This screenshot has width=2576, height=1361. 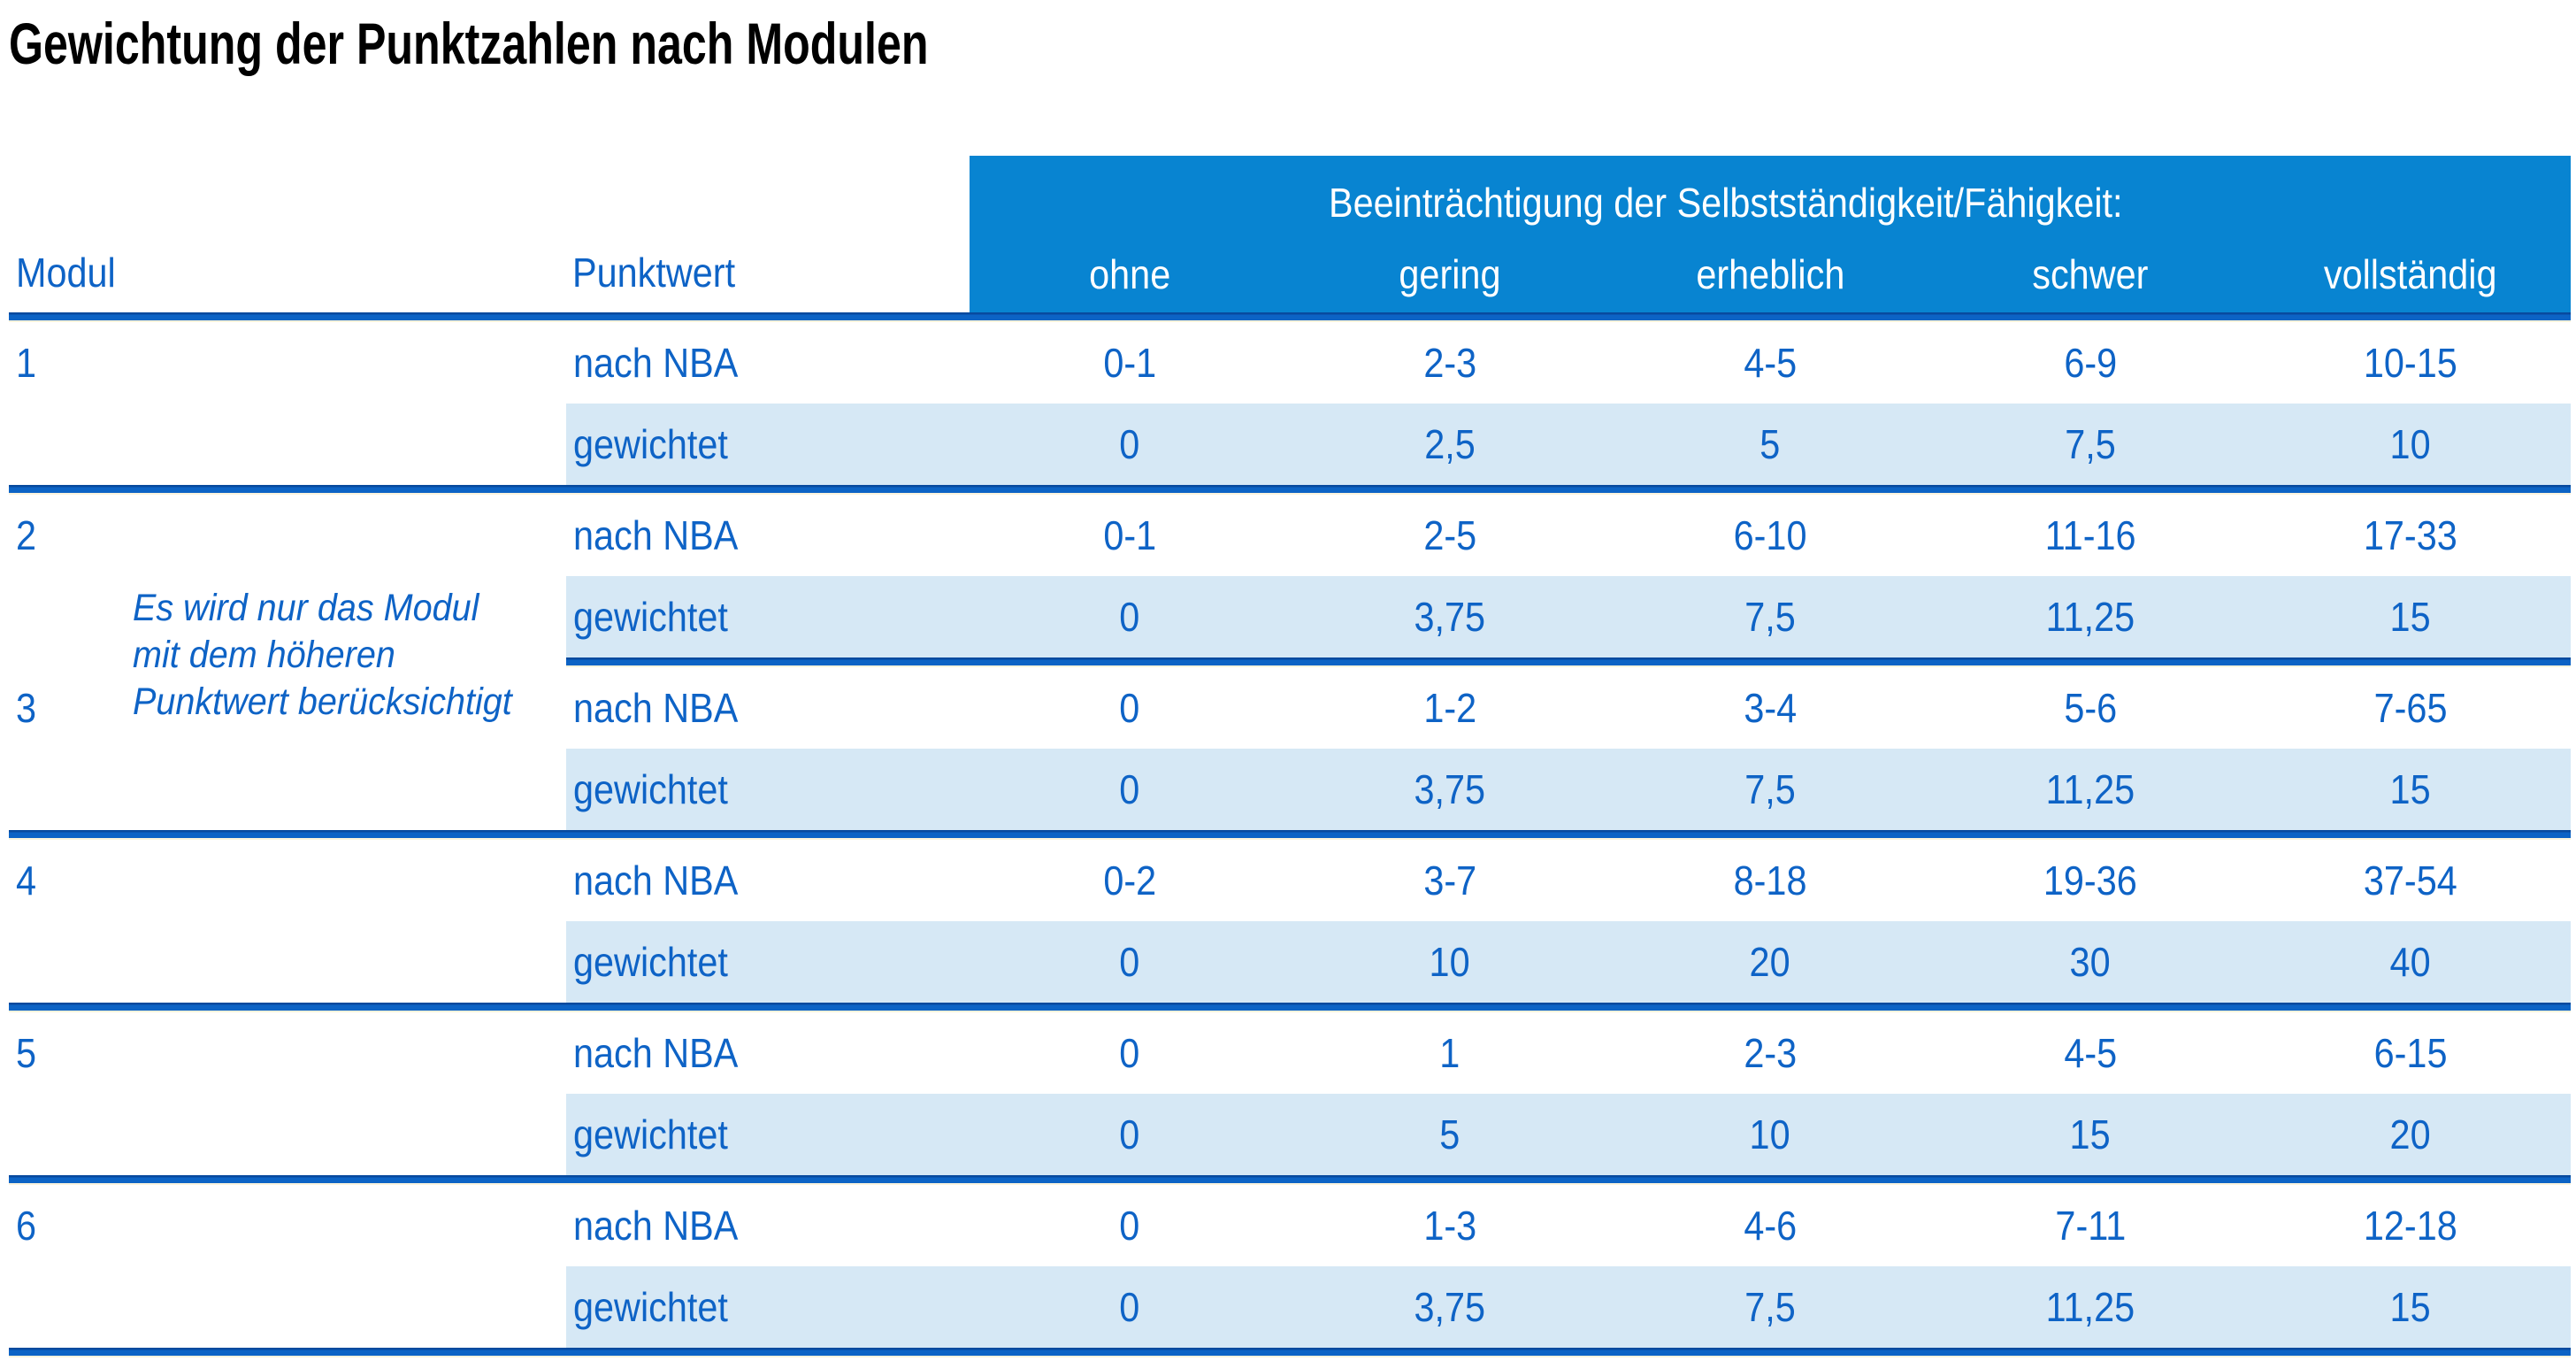 I want to click on value-cell: 3-4, so click(x=1770, y=708).